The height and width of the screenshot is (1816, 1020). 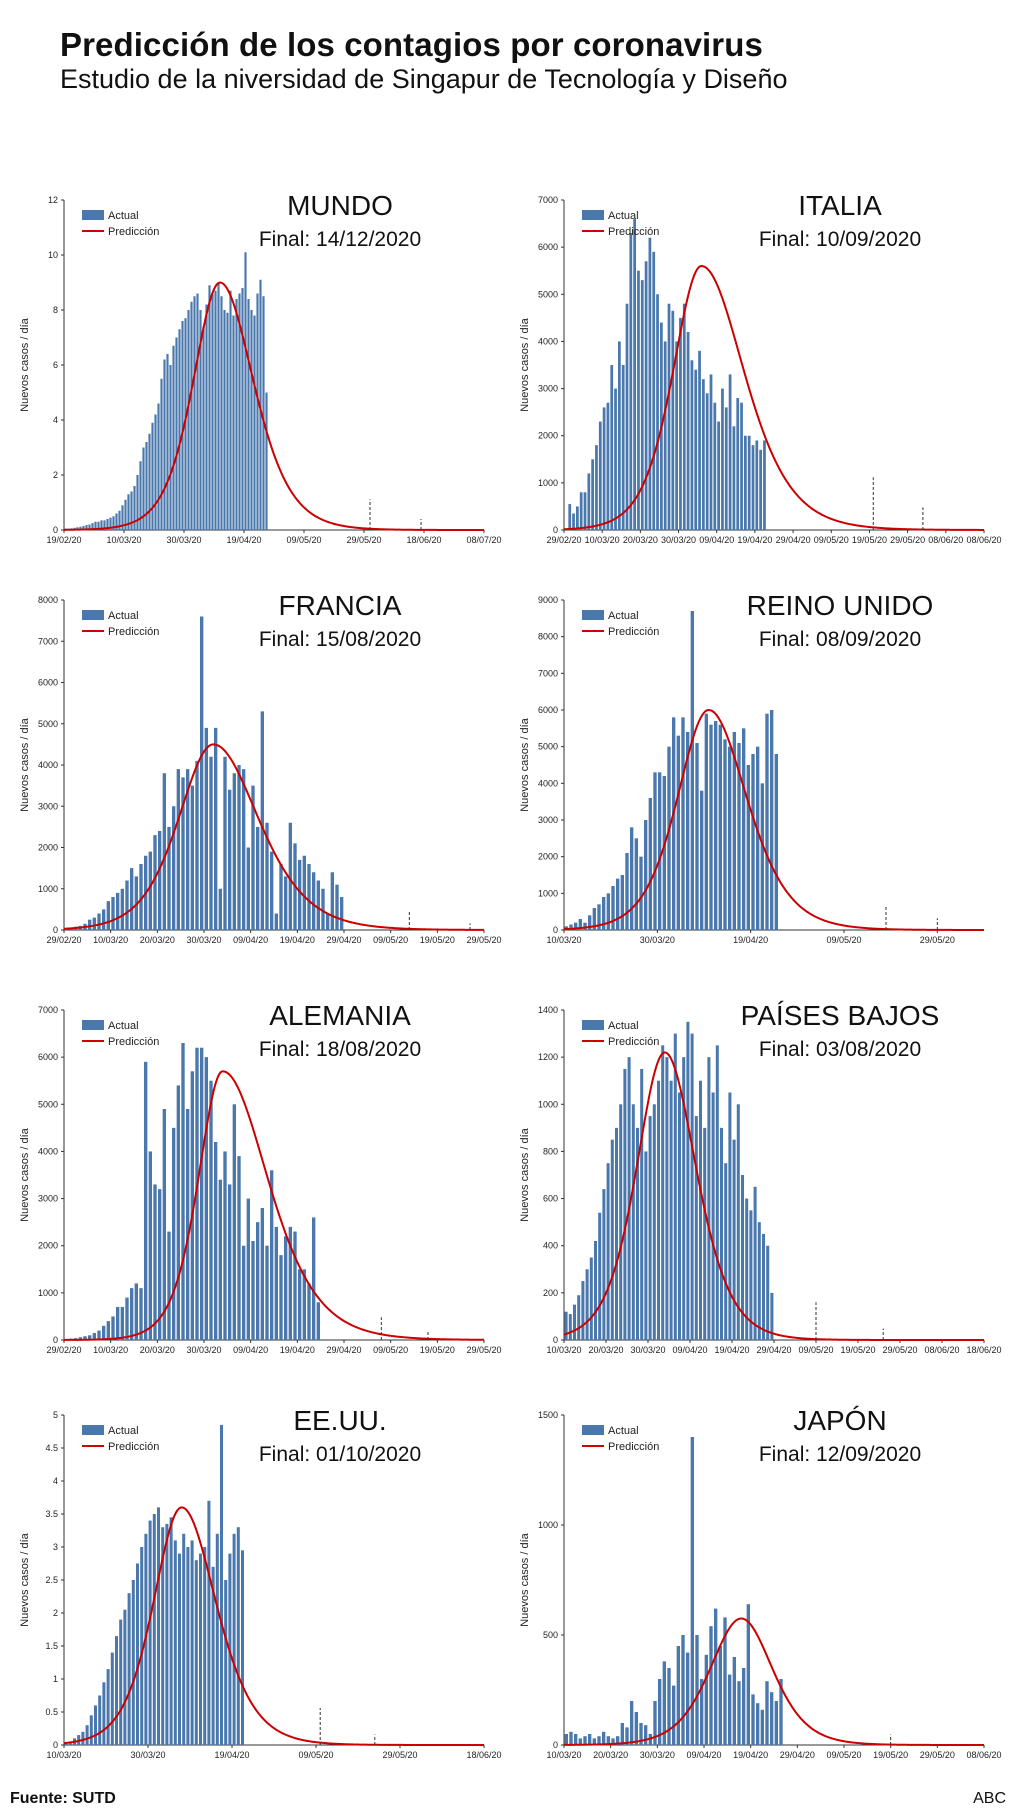 I want to click on credit-note: ABC, so click(x=989, y=1798).